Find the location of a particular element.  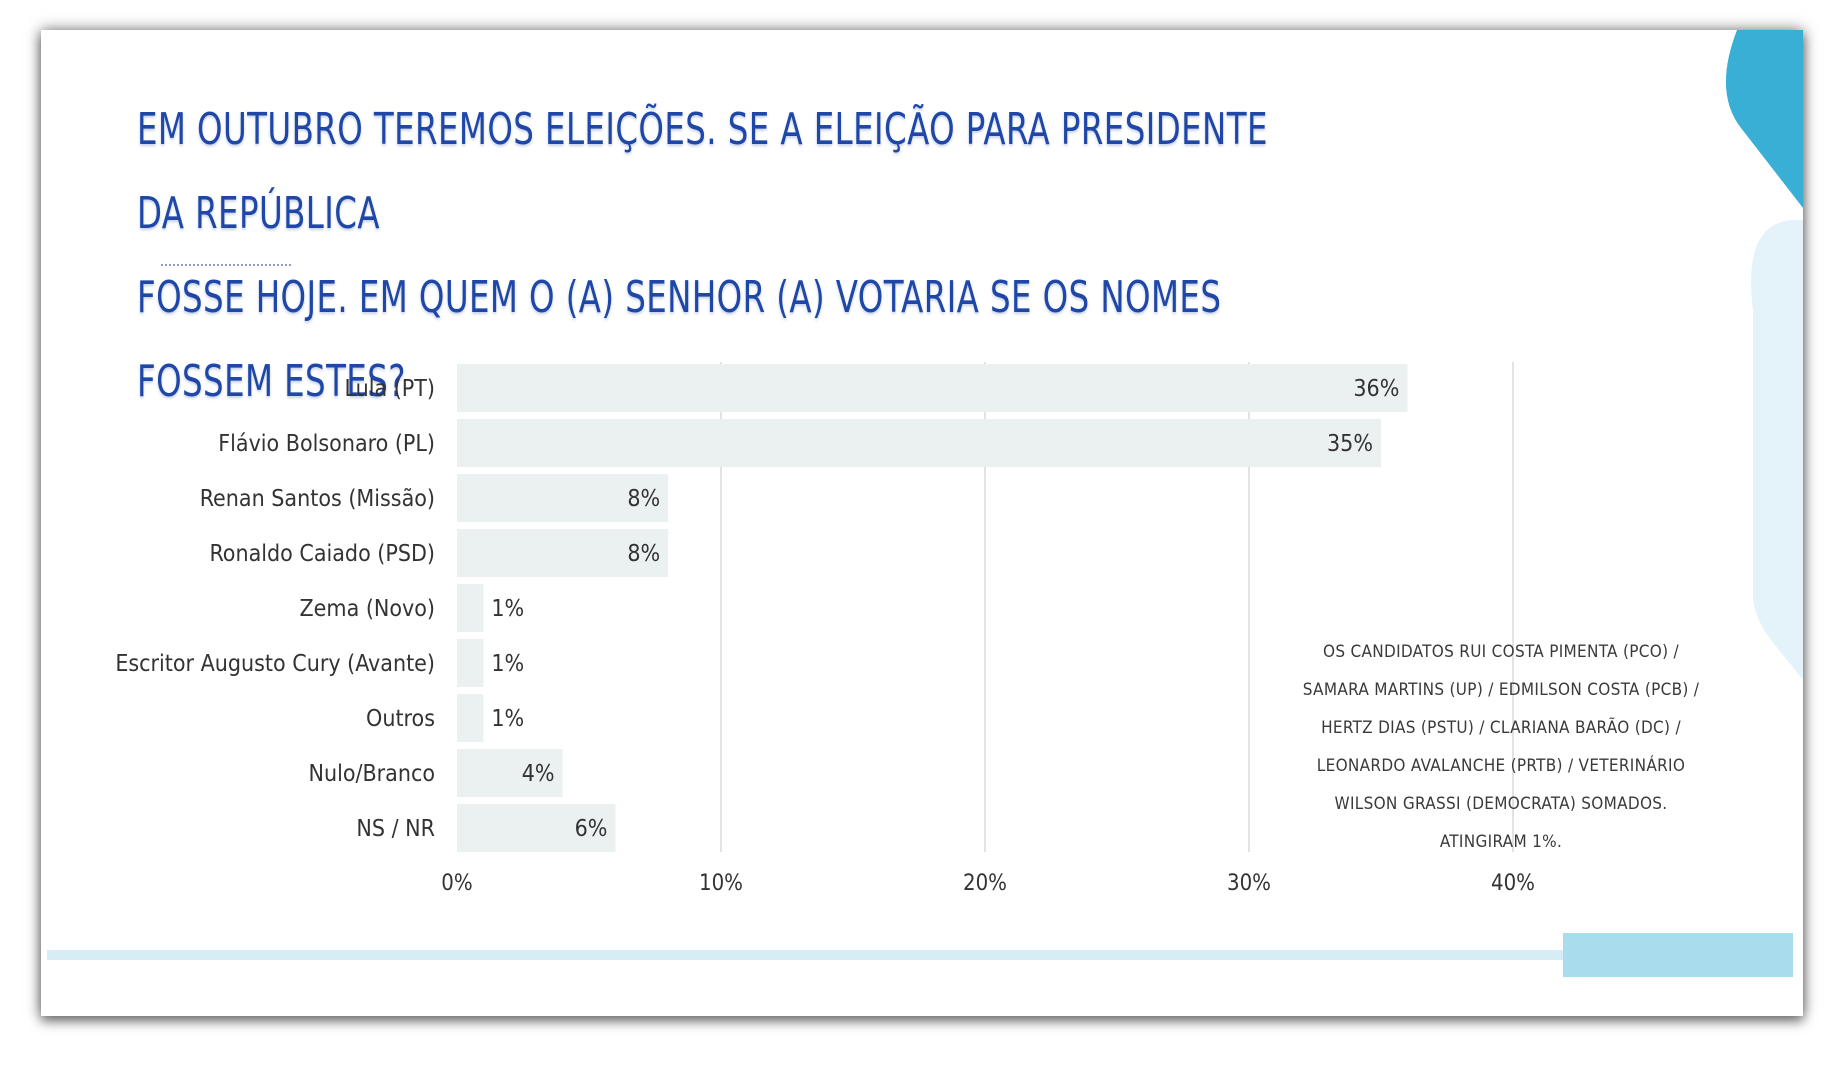

category-label: Ronaldo Caiado (PSD) is located at coordinates (322, 554).